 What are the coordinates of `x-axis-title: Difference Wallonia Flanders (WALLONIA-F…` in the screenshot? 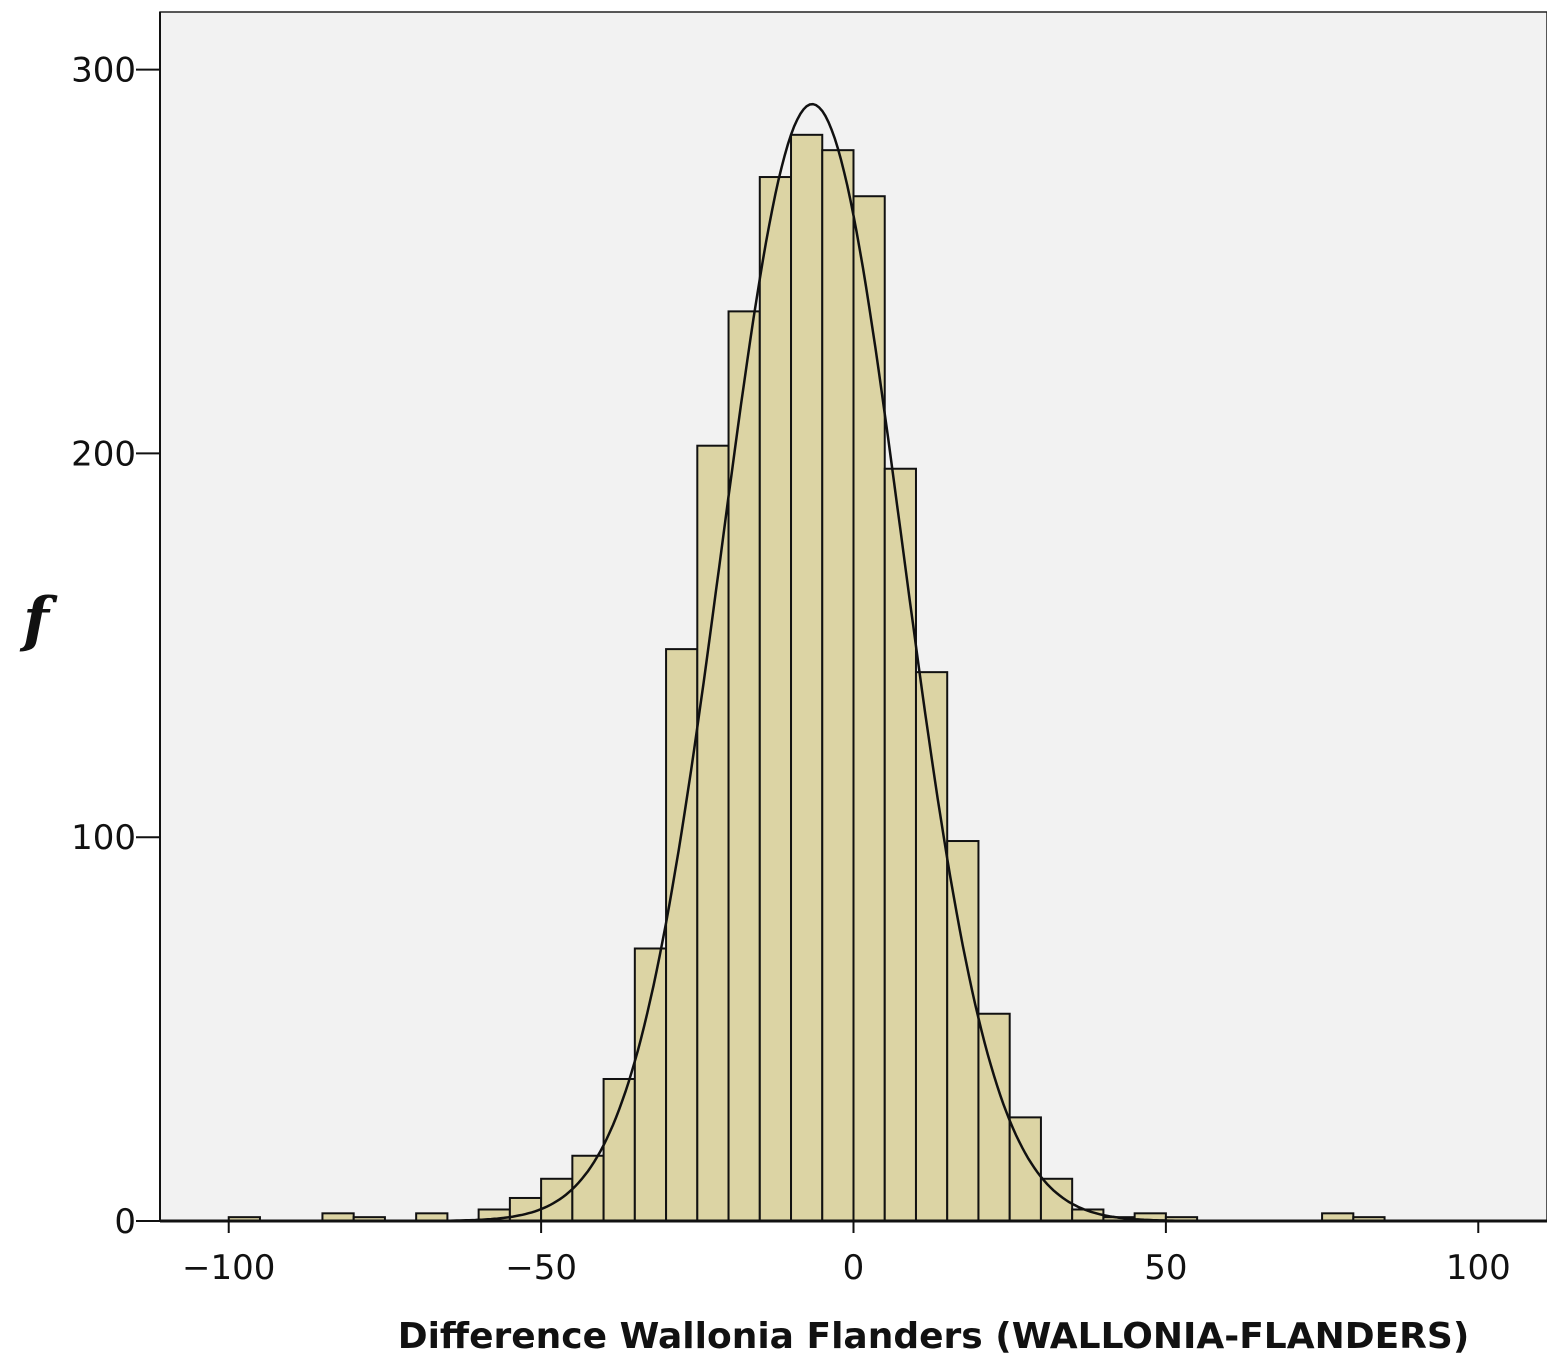 It's located at (934, 1336).